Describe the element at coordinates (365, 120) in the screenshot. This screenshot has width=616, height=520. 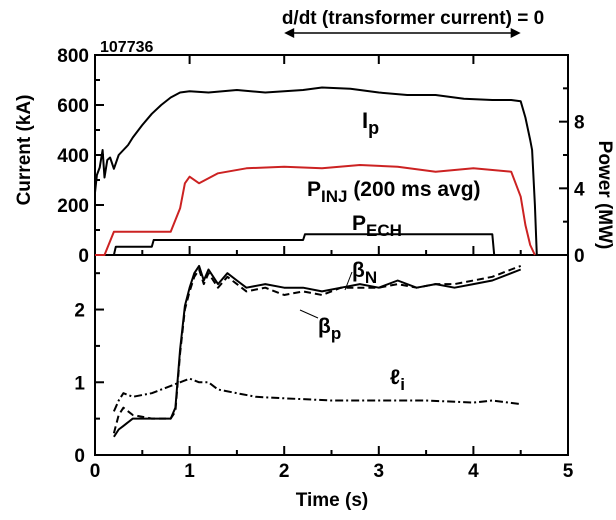
I see `label-ip-main: I` at that location.